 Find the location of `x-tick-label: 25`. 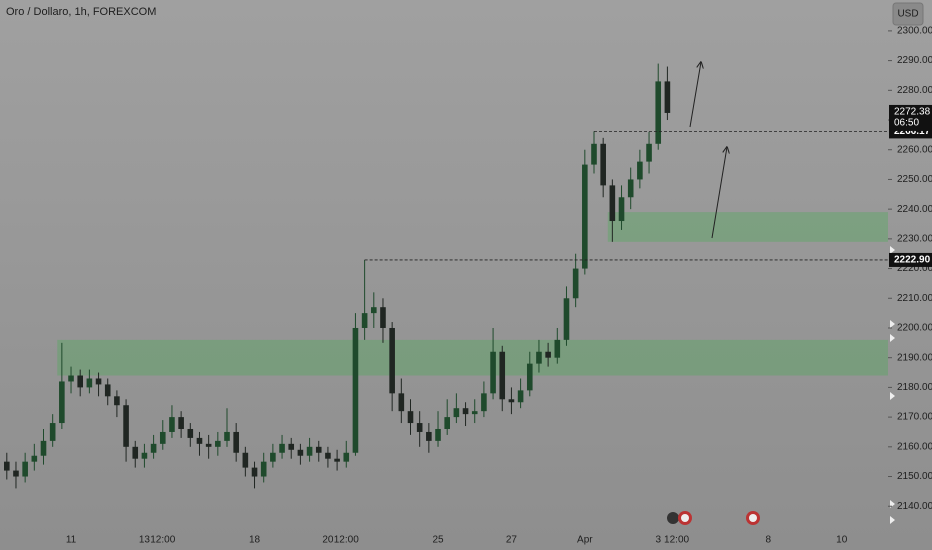

x-tick-label: 25 is located at coordinates (438, 540).